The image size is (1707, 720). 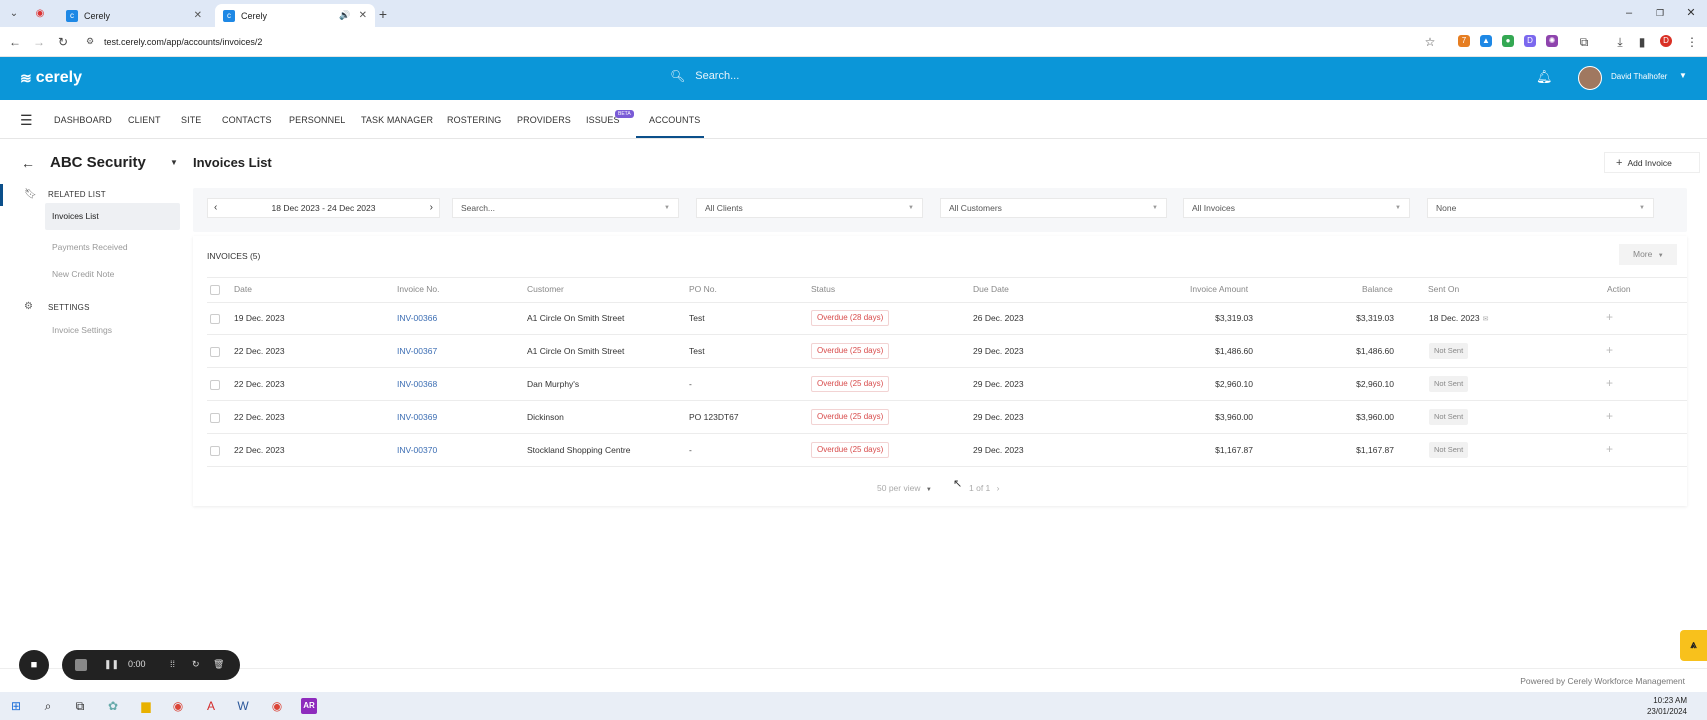 What do you see at coordinates (1053, 208) in the screenshot?
I see `customers-filter: All Customers ▼` at bounding box center [1053, 208].